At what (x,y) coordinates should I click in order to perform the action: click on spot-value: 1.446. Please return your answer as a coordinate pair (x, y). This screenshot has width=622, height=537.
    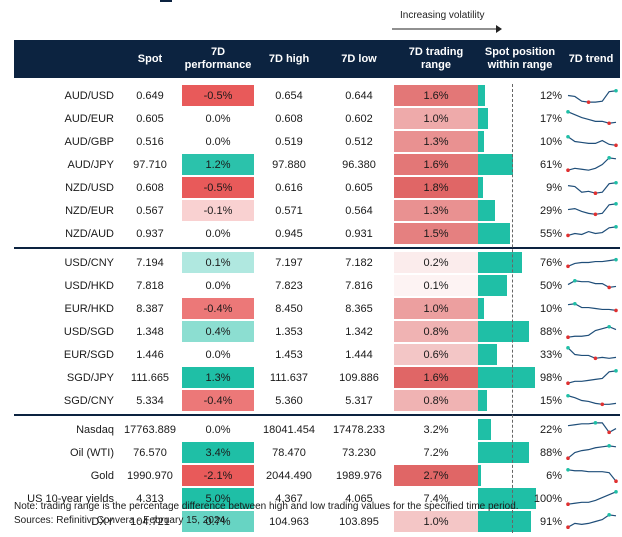
    Looking at the image, I should click on (150, 354).